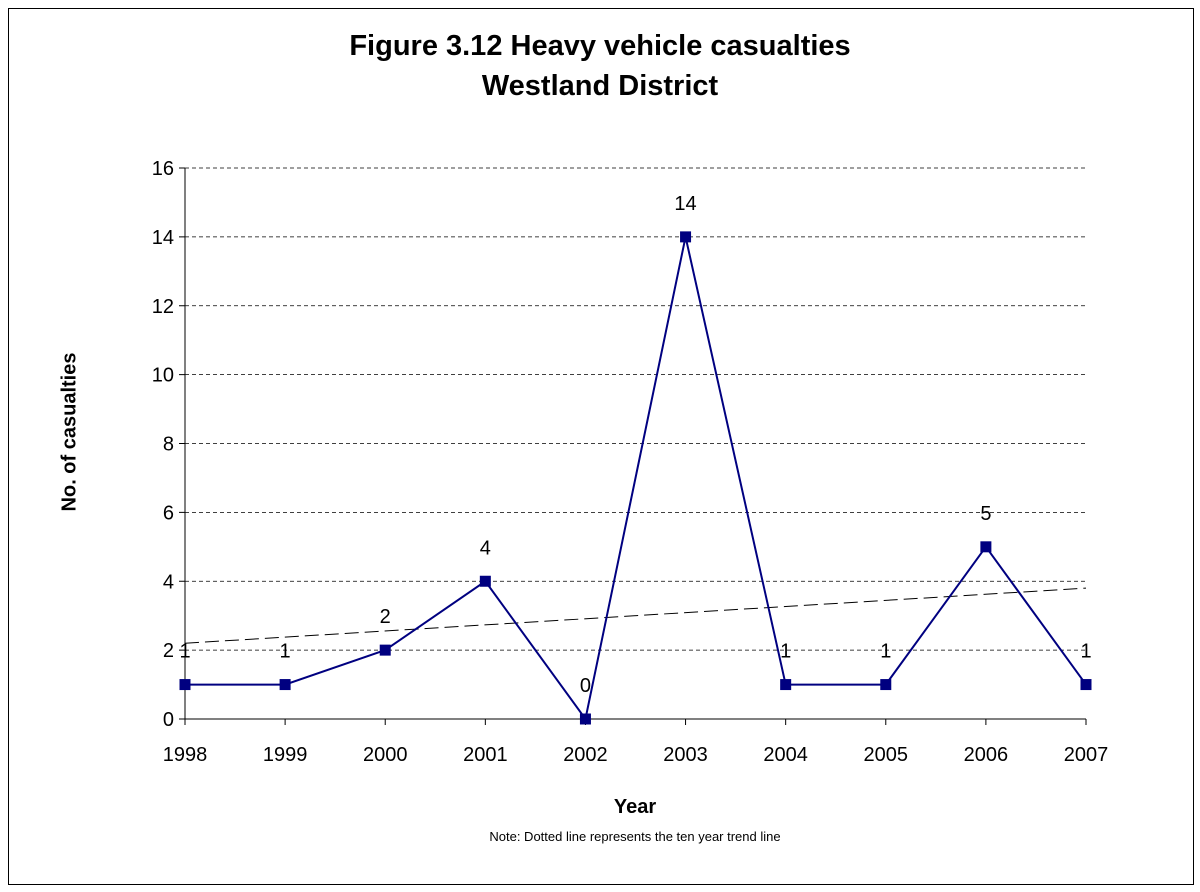 The height and width of the screenshot is (892, 1200). Describe the element at coordinates (635, 807) in the screenshot. I see `x-axis-label: Year` at that location.